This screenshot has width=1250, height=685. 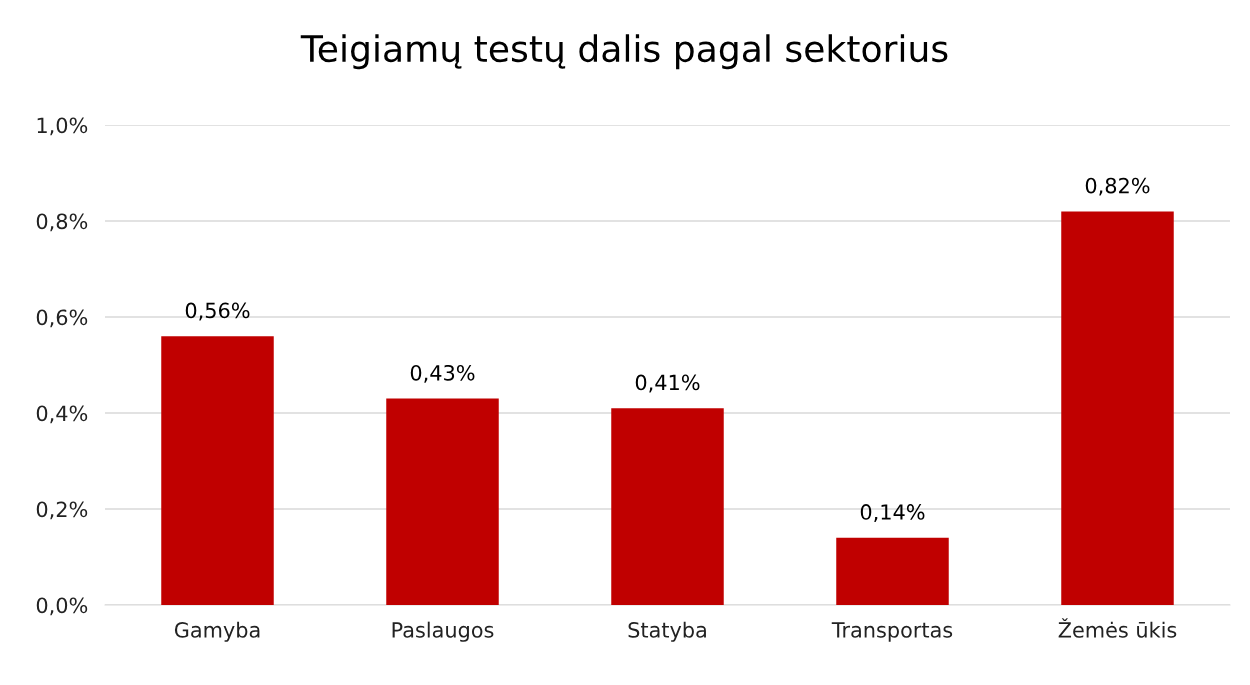 What do you see at coordinates (62, 510) in the screenshot?
I see `y-tick-label: 0,2%` at bounding box center [62, 510].